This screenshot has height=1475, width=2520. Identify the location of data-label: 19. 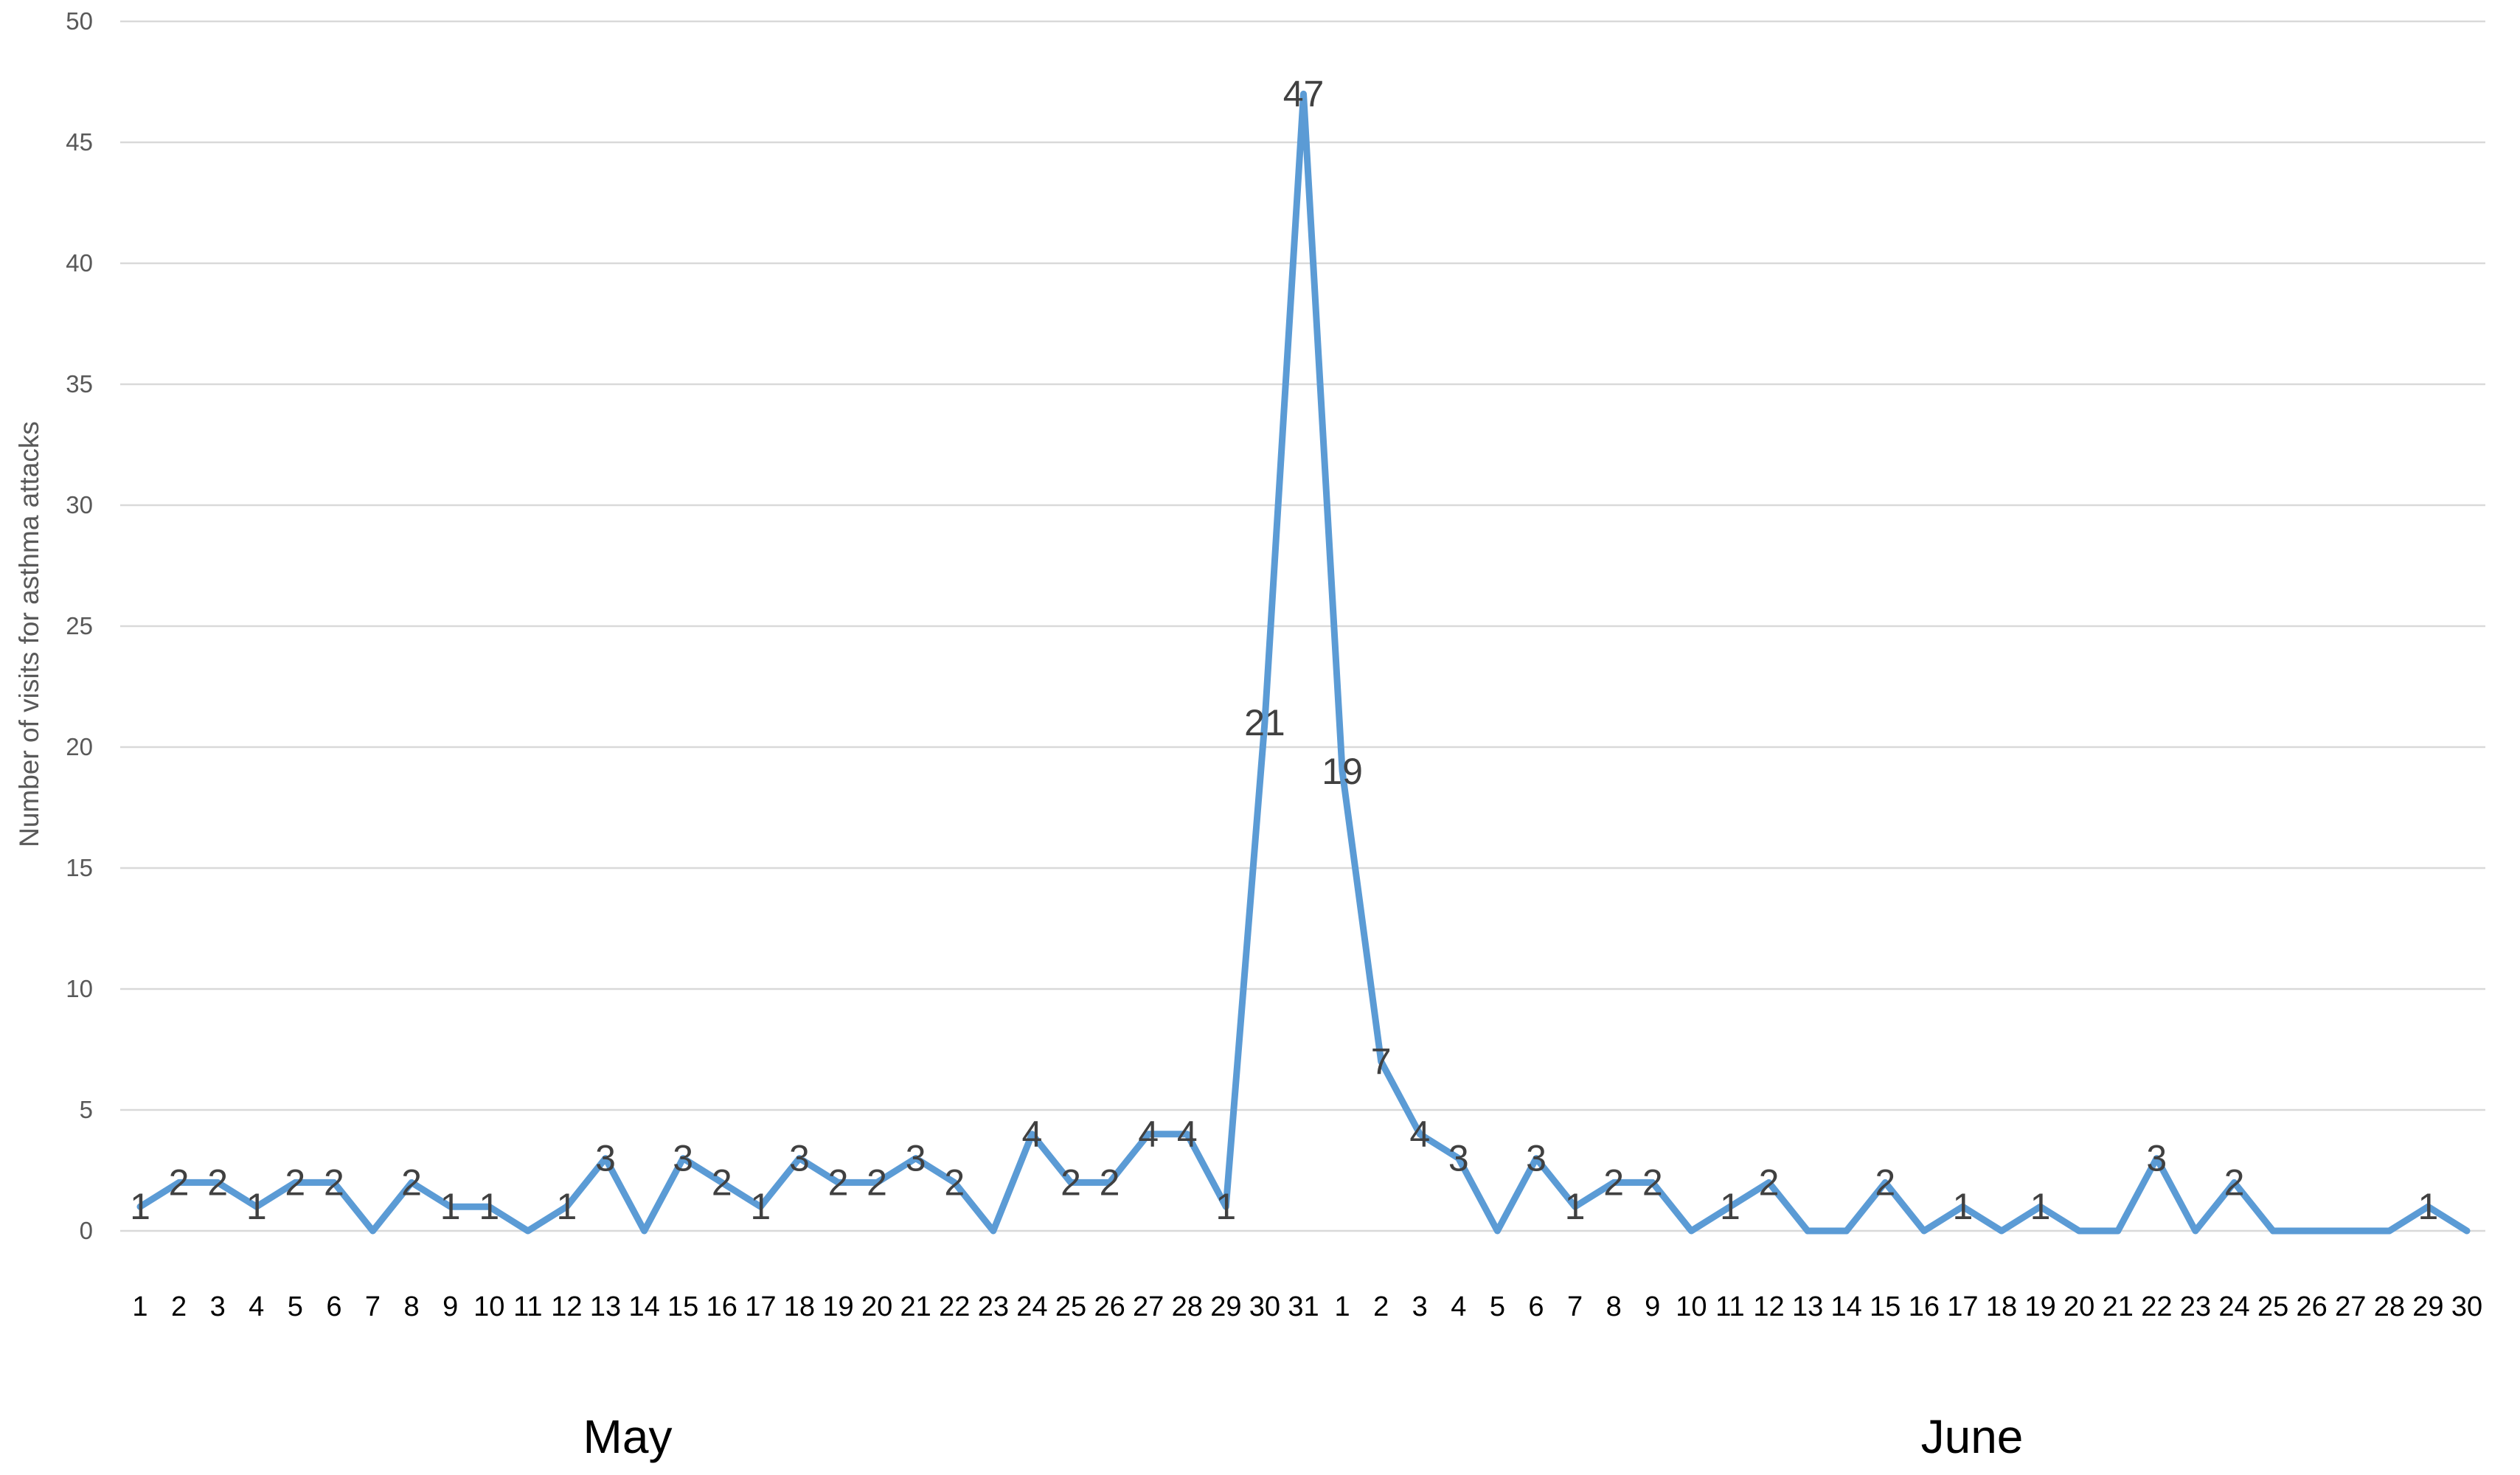
(1342, 772).